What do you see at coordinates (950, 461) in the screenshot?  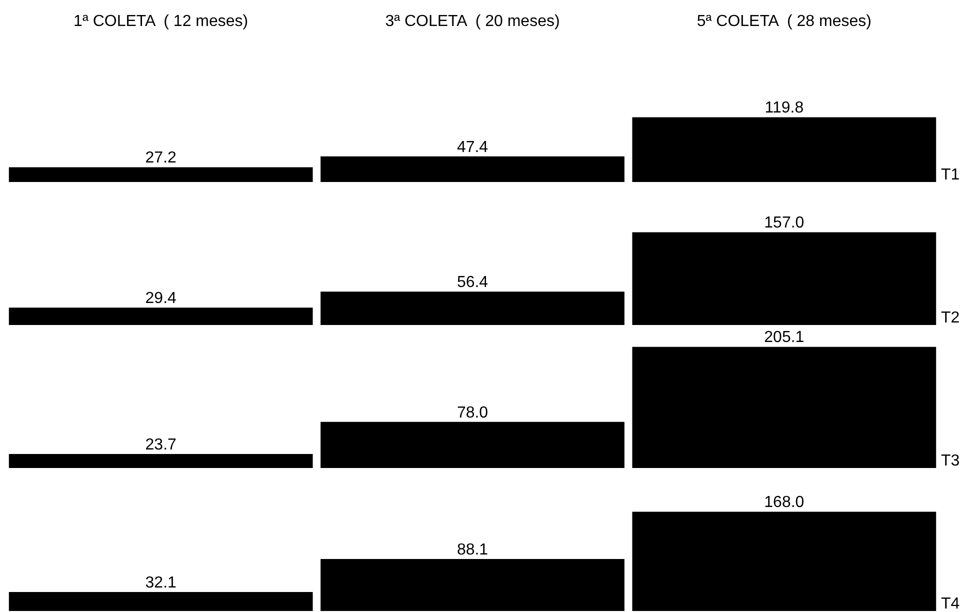 I see `series-label: T3` at bounding box center [950, 461].